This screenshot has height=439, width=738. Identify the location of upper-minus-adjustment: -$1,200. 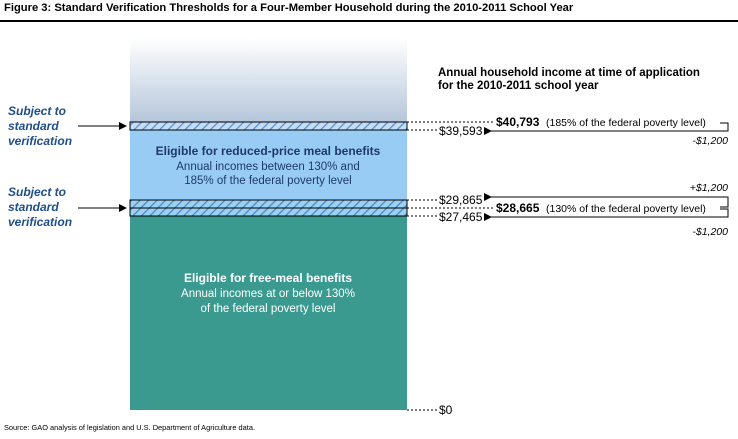
(710, 141).